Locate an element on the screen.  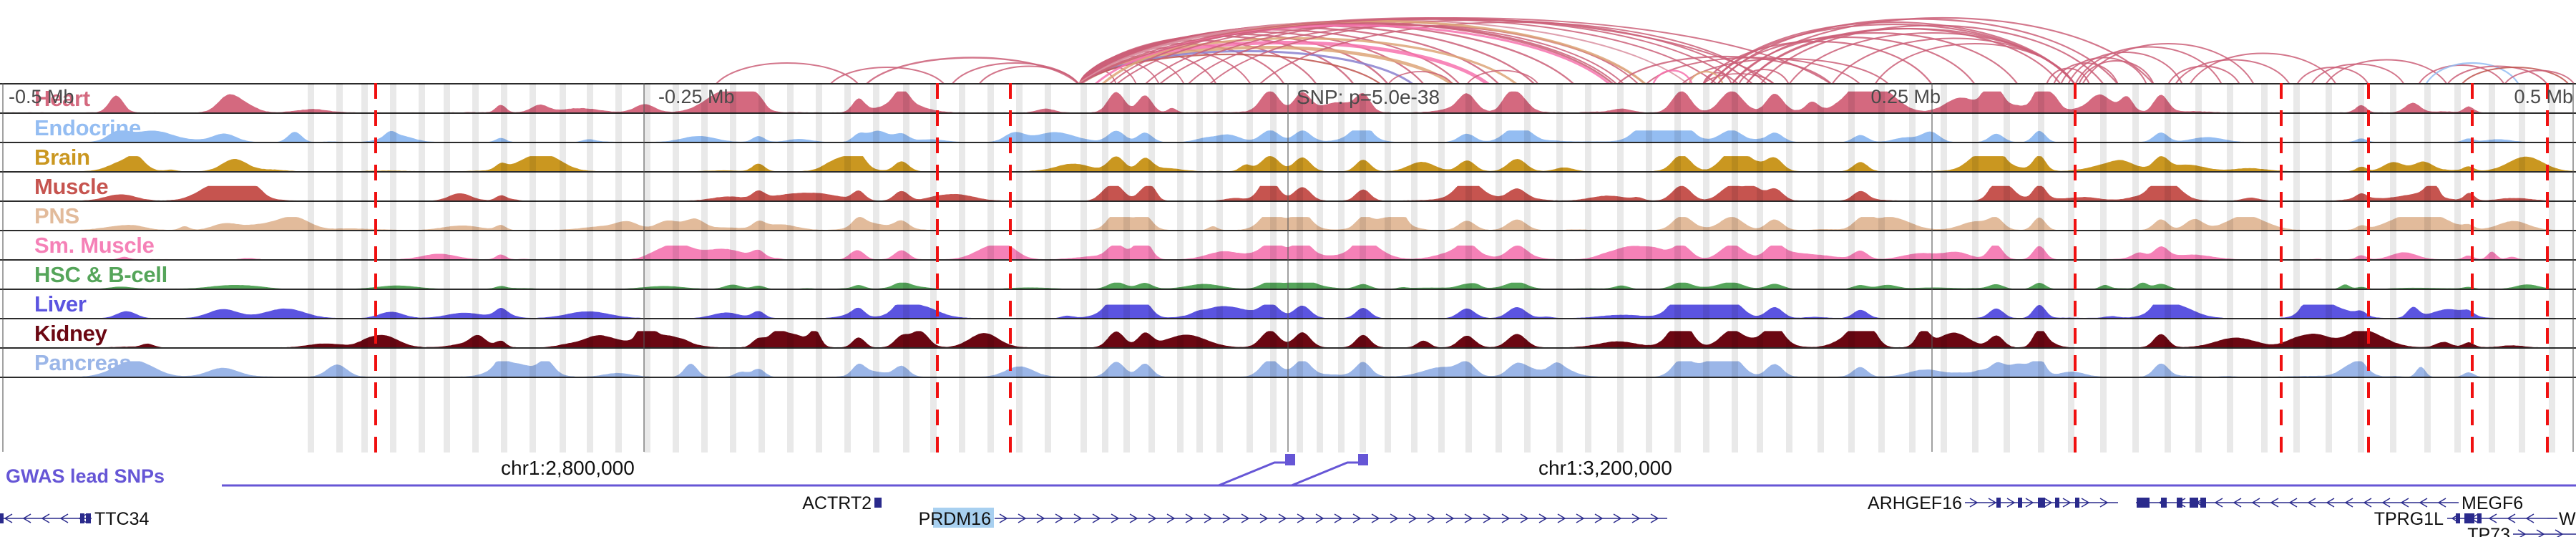
track-endocrine: Endocrine is located at coordinates (1288, 127).